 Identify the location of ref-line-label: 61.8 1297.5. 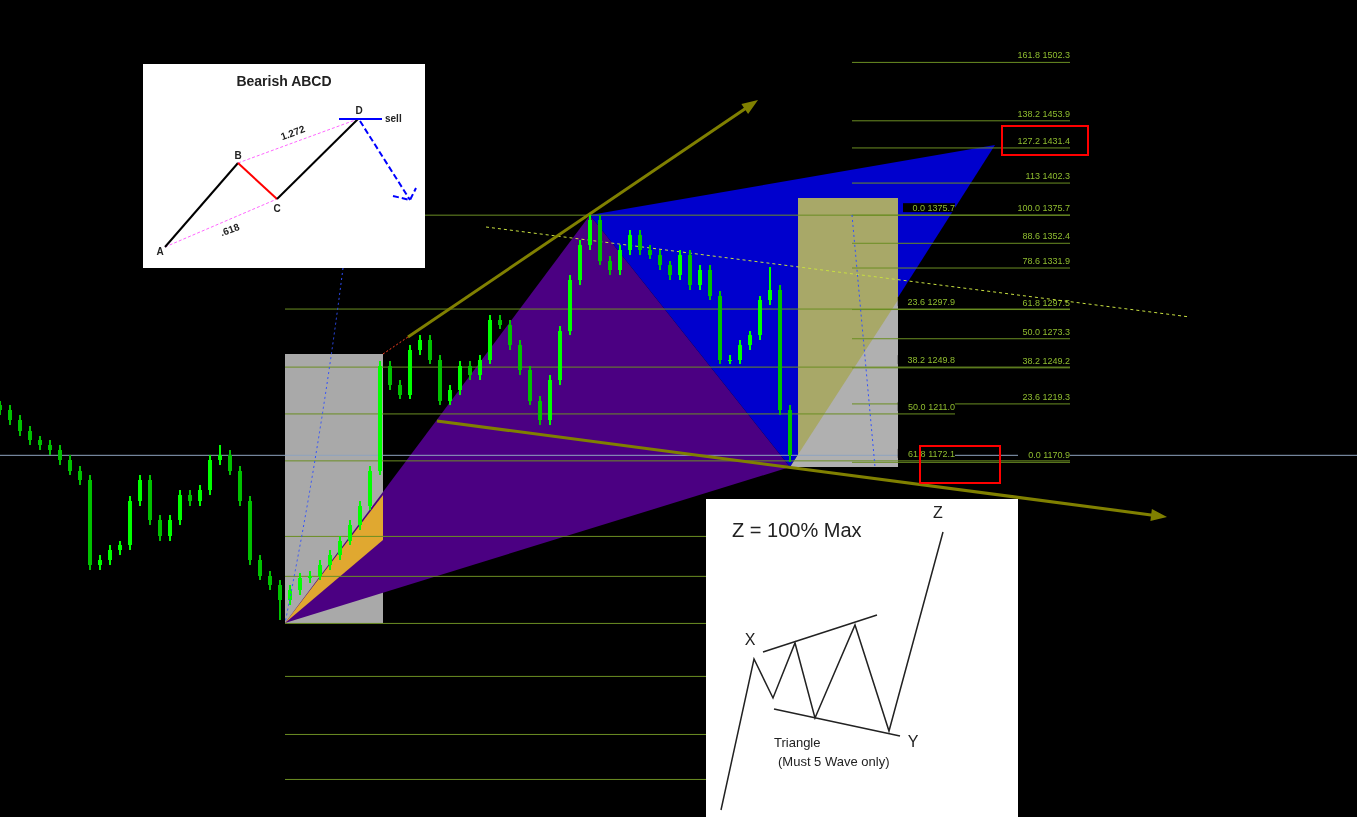
(1046, 302).